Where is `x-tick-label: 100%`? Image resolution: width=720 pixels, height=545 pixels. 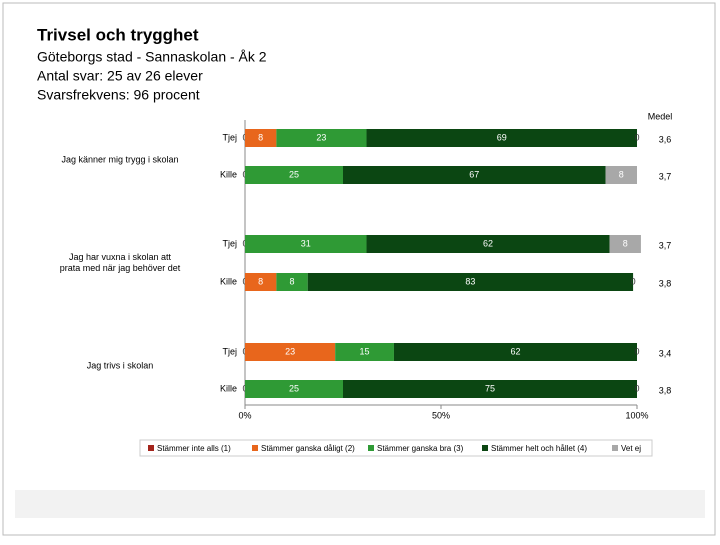
x-tick-label: 100% is located at coordinates (636, 415).